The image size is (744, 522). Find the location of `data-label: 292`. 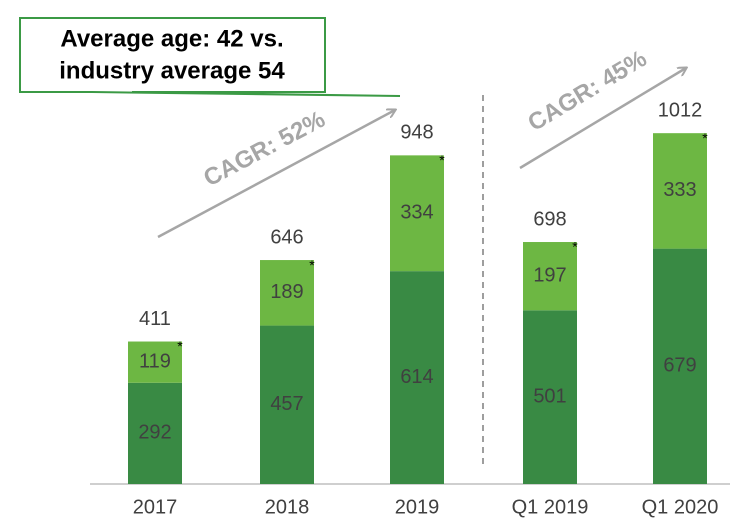

data-label: 292 is located at coordinates (154, 433).